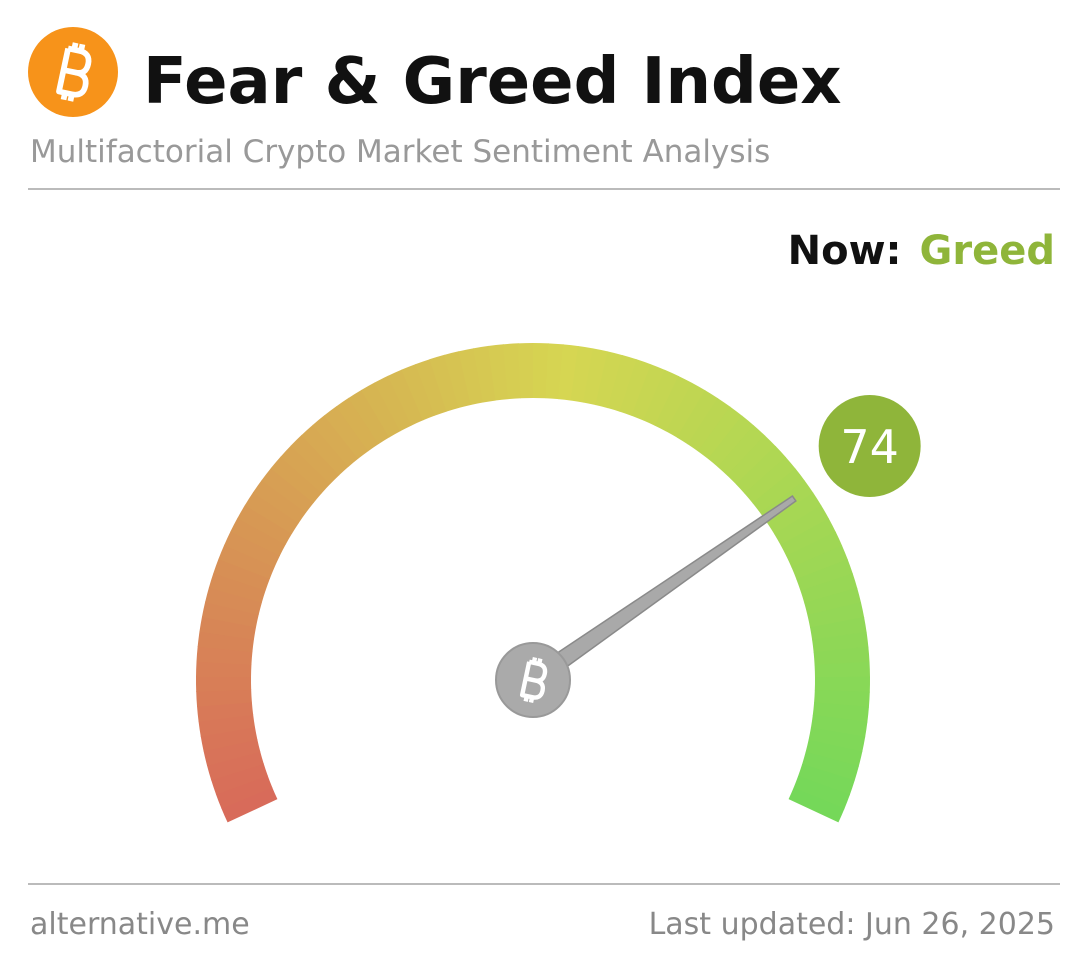  Describe the element at coordinates (987, 251) in the screenshot. I see `classification: Greed` at that location.